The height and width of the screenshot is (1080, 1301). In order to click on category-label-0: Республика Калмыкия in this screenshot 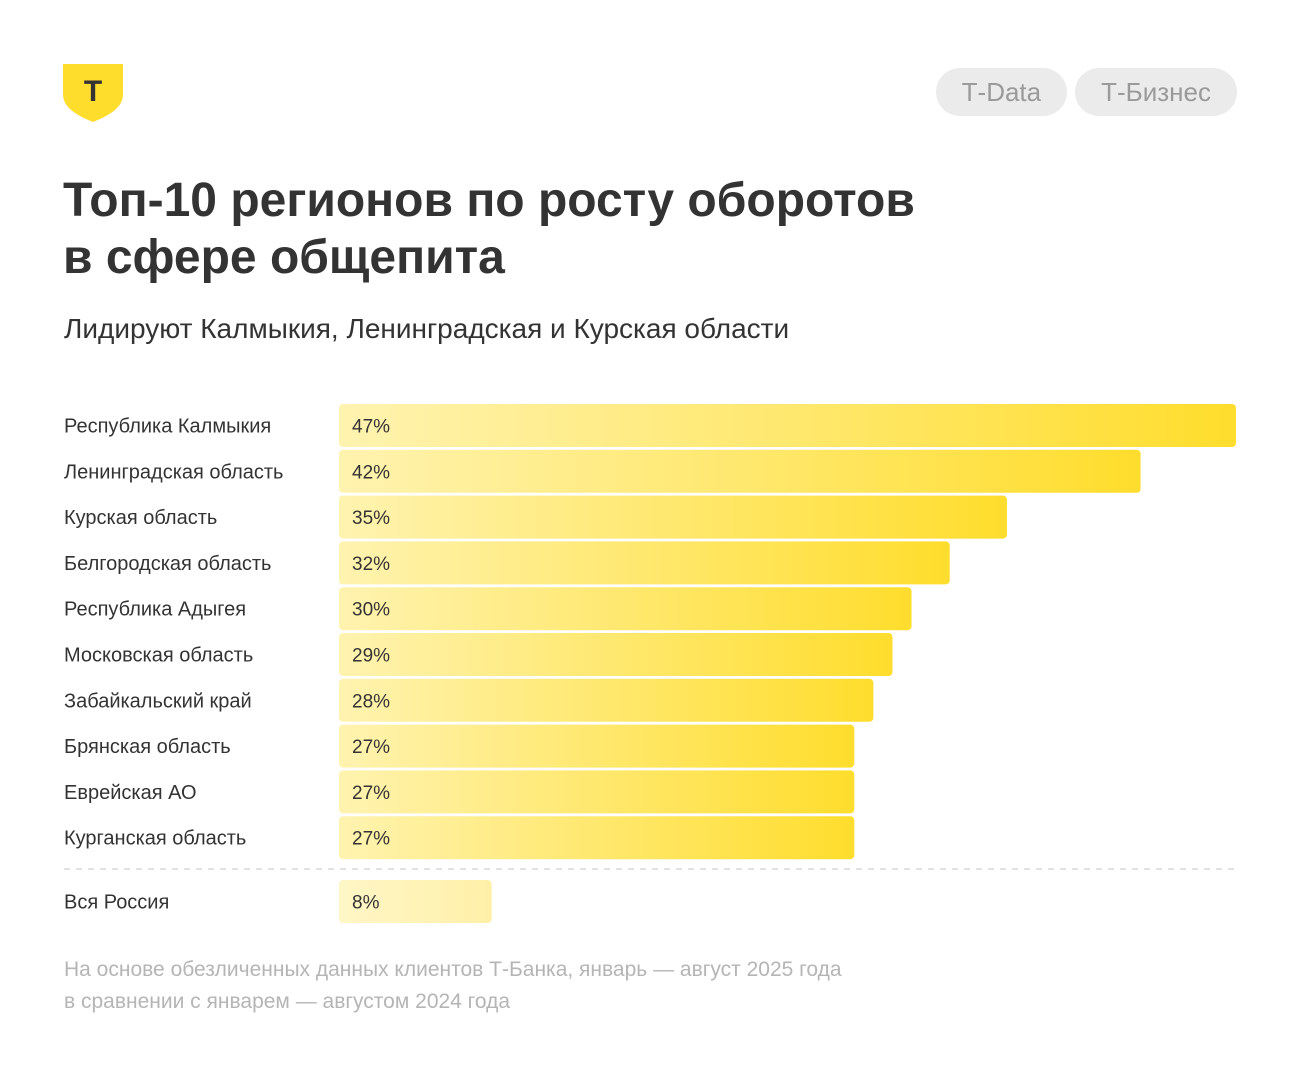, I will do `click(167, 427)`.